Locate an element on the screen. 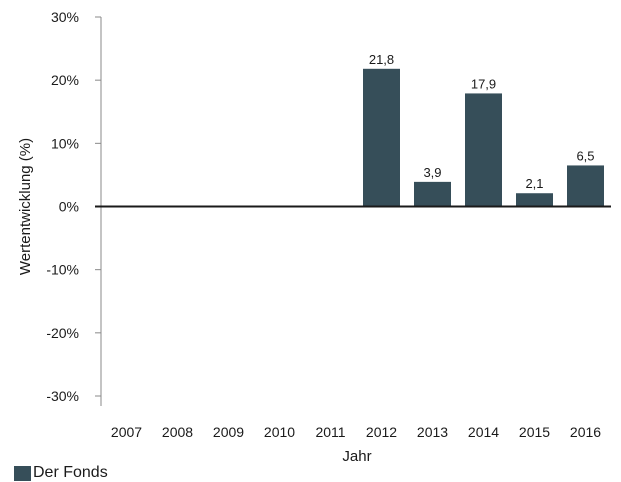 This screenshot has height=482, width=621. y-tick-label: 20% is located at coordinates (65, 80).